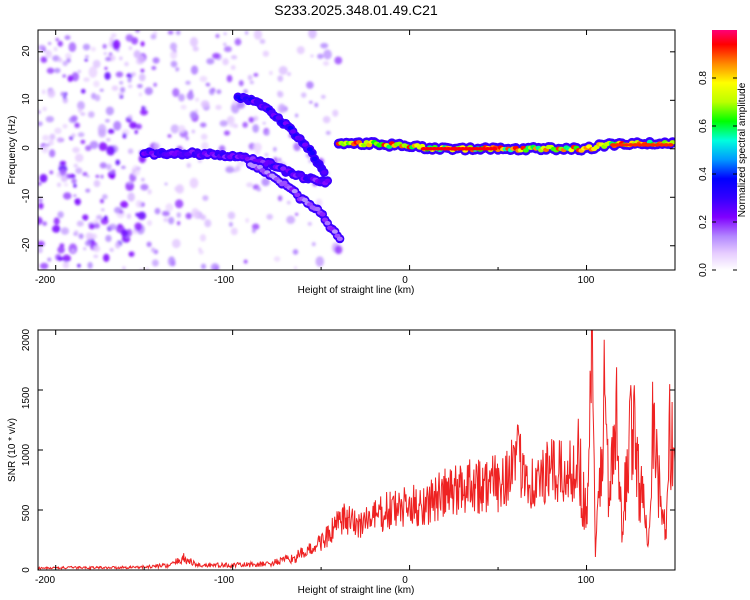 This screenshot has height=600, width=750. What do you see at coordinates (26, 51) in the screenshot?
I see `spectrogram-ytick-label: 20` at bounding box center [26, 51].